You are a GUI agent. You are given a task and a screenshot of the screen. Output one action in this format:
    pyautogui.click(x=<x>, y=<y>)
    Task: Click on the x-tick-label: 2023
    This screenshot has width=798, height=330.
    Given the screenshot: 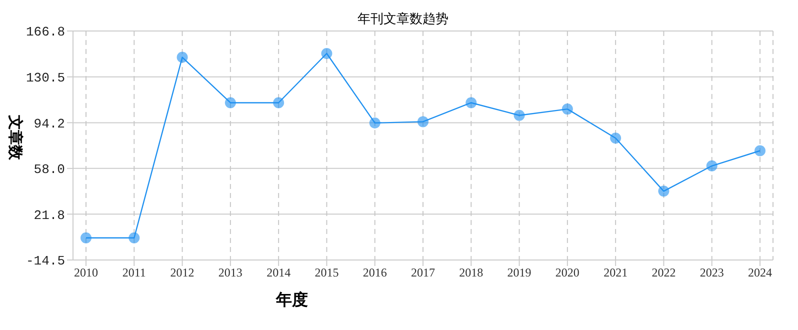 What is the action you would take?
    pyautogui.click(x=712, y=273)
    